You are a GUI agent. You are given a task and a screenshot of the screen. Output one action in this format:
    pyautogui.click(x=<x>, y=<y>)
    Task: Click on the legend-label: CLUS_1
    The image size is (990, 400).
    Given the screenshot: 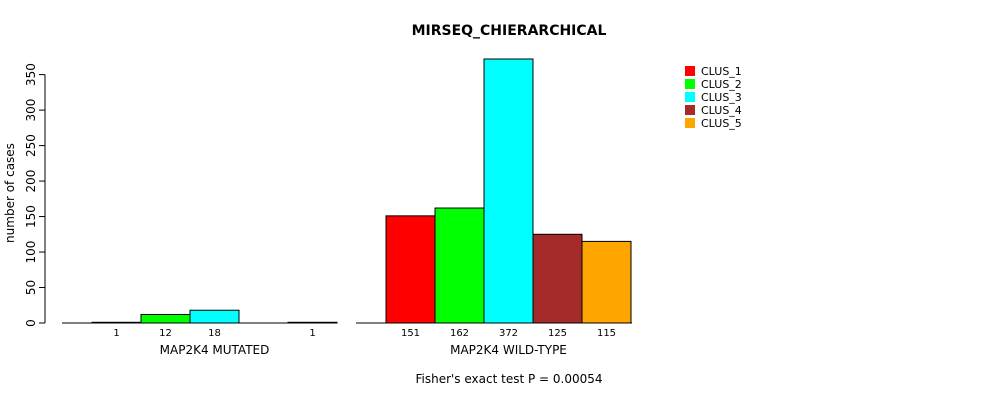 What is the action you would take?
    pyautogui.click(x=721, y=71)
    